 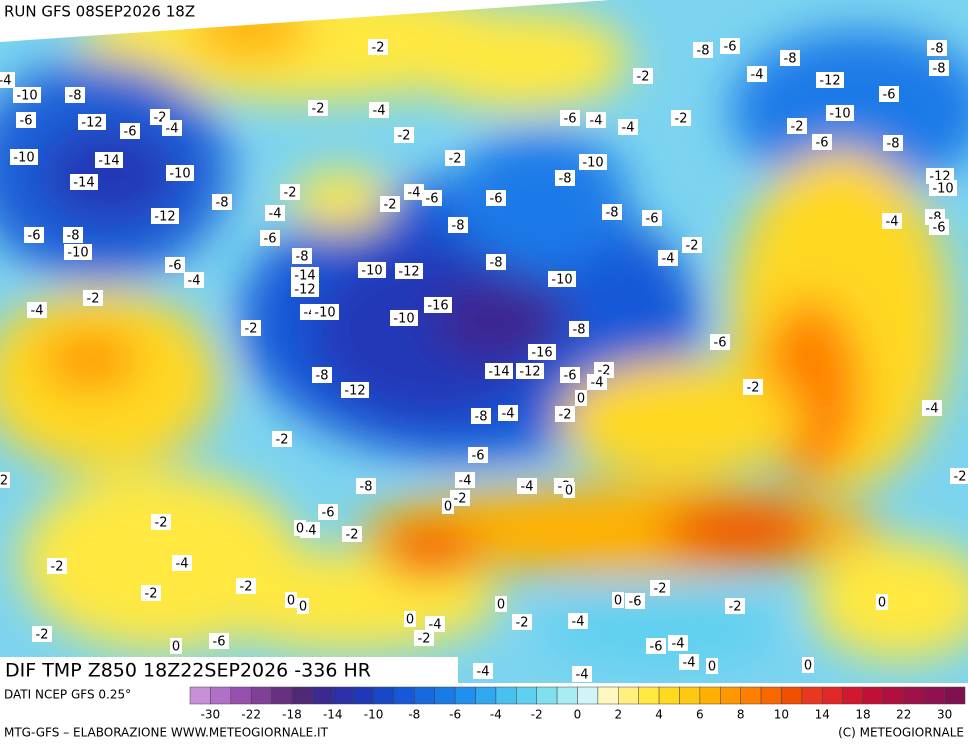 What do you see at coordinates (741, 715) in the screenshot?
I see `colorbar-label: 8` at bounding box center [741, 715].